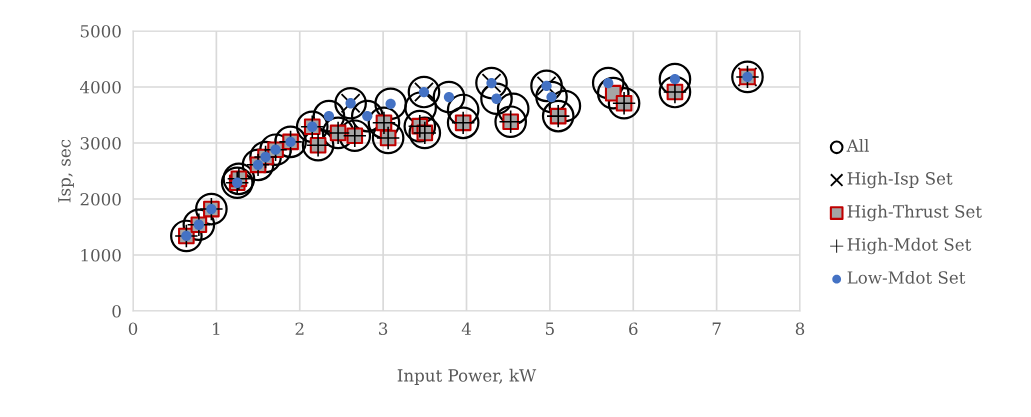  What do you see at coordinates (549, 329) in the screenshot?
I see `x-tick-label: 5` at bounding box center [549, 329].